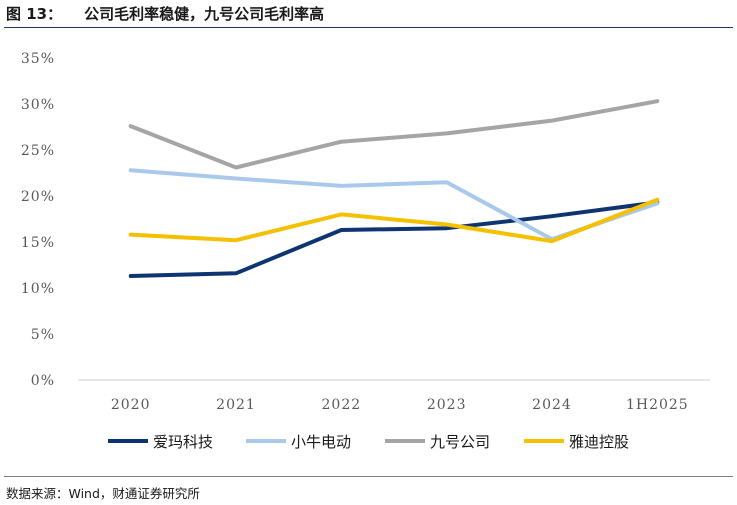 The width and height of the screenshot is (737, 505). What do you see at coordinates (400, 405) in the screenshot?
I see `x-axis-ticks: 2020 2021 2022 2023 2024 1H2025` at bounding box center [400, 405].